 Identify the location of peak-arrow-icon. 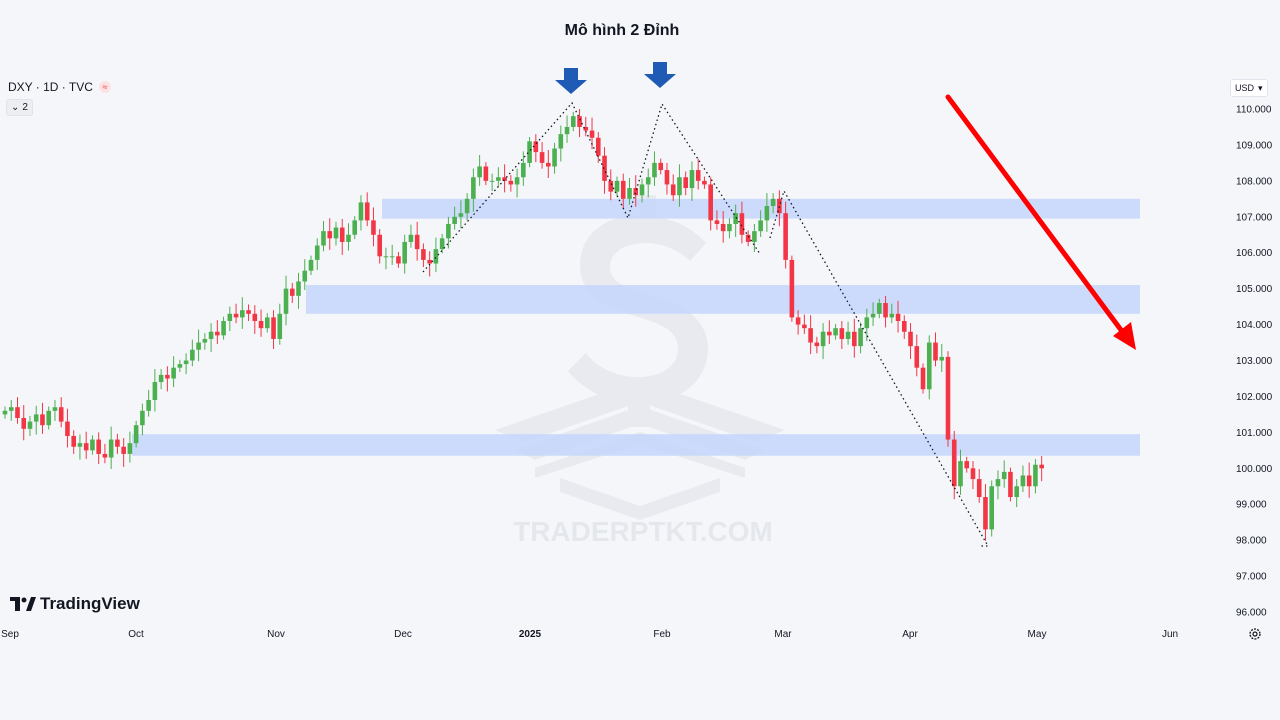
(571, 81).